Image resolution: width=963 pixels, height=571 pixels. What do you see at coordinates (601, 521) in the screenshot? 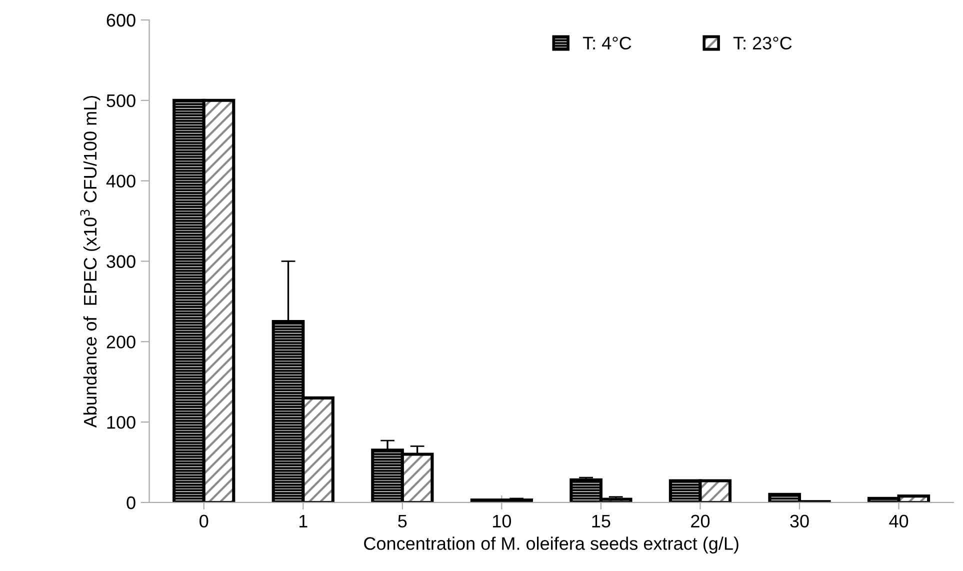
I see `x-tick-label: 15` at bounding box center [601, 521].